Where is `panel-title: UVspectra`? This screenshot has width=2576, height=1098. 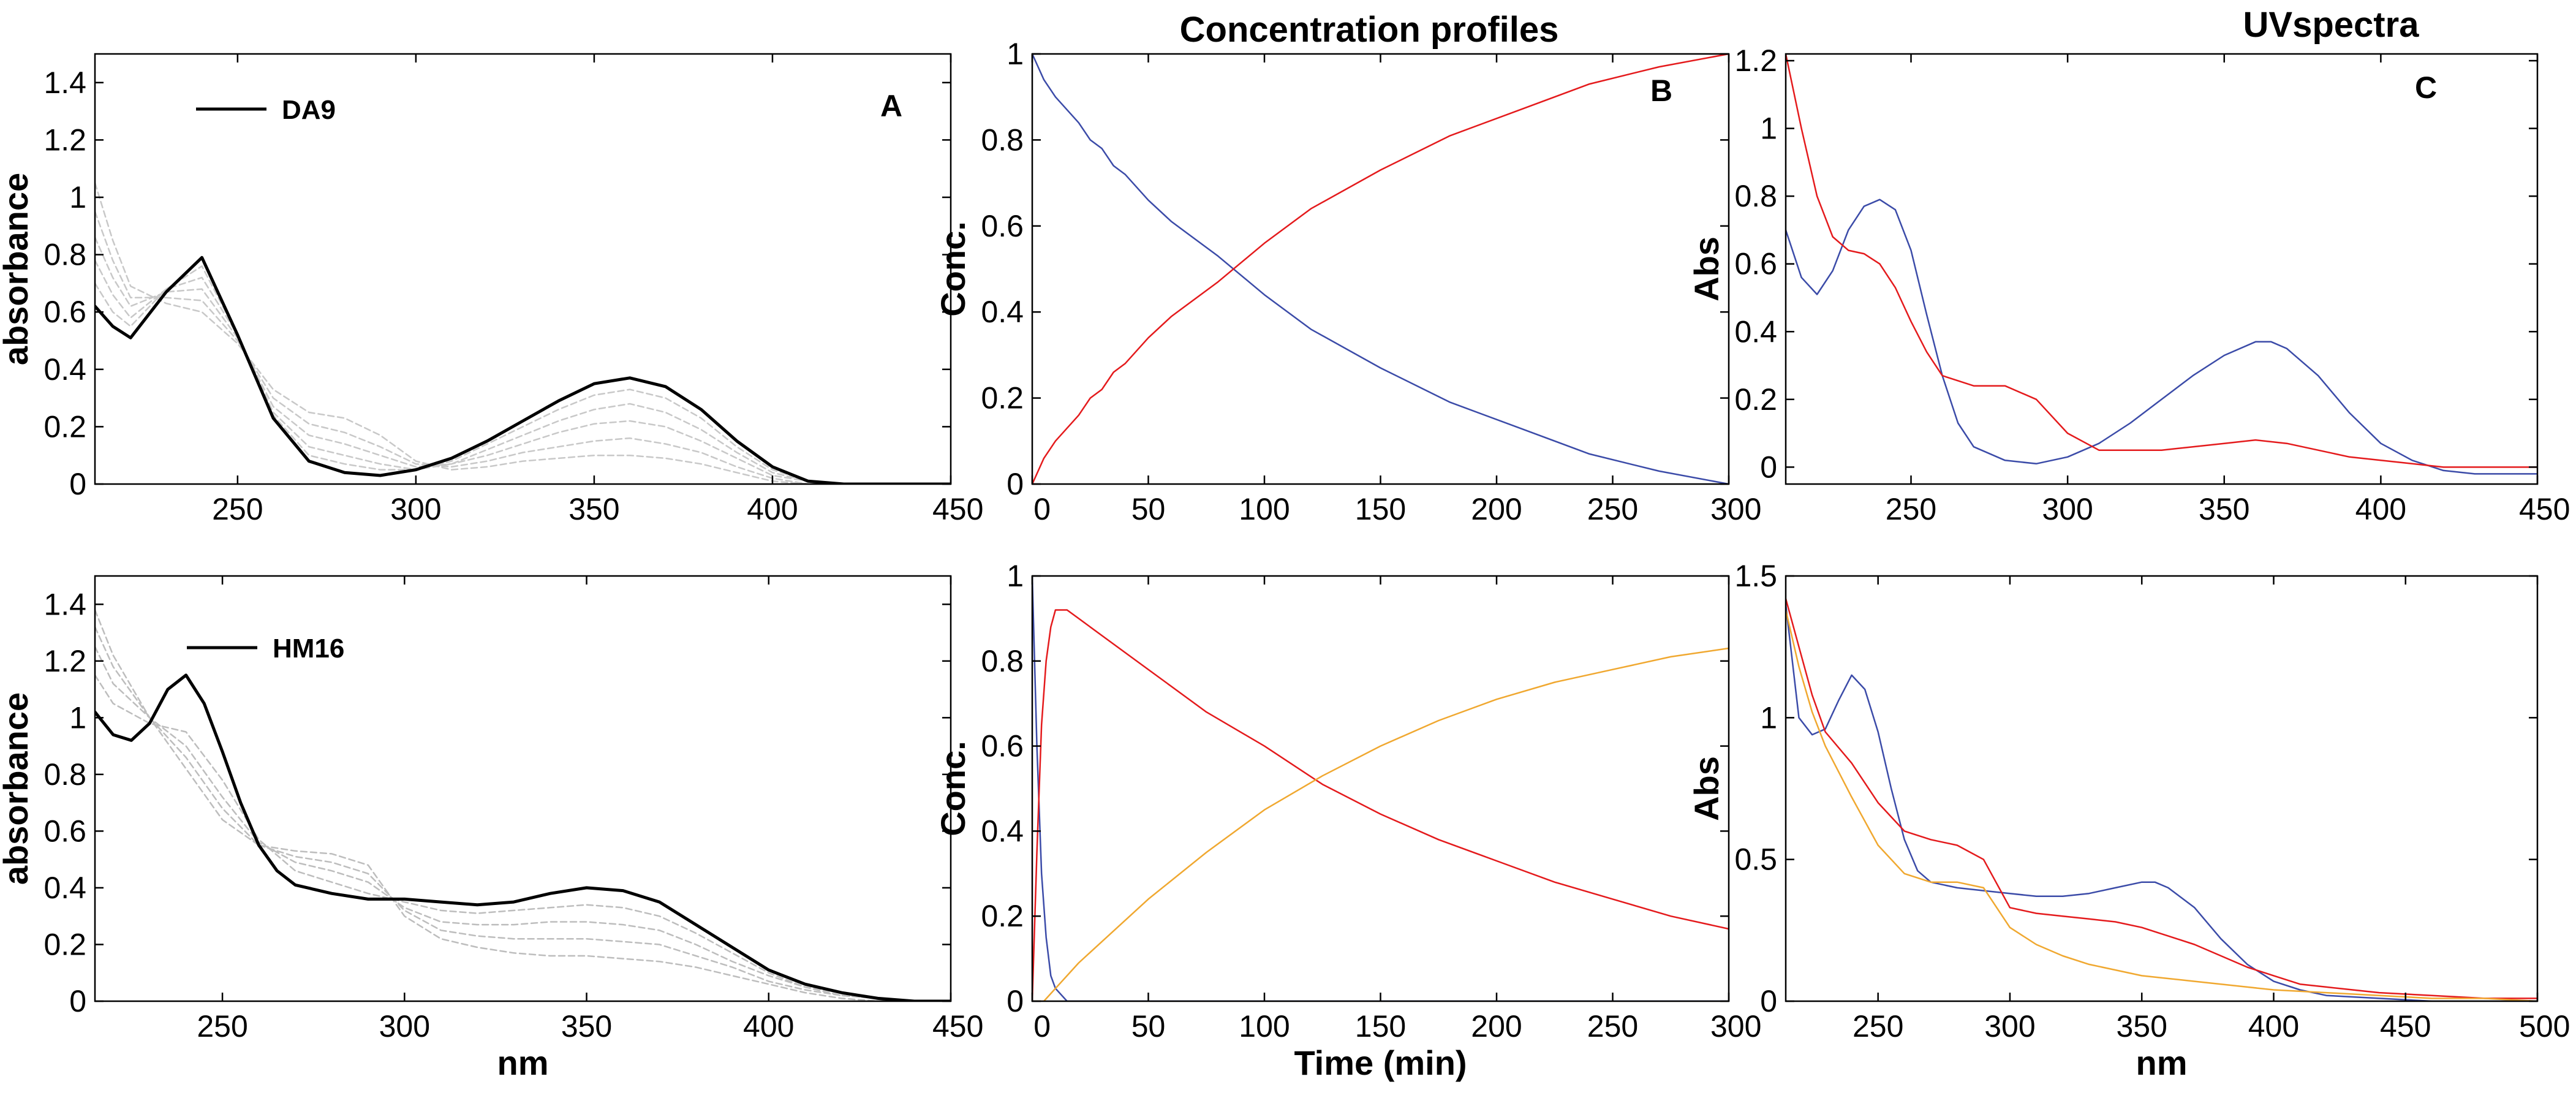 panel-title: UVspectra is located at coordinates (2331, 25).